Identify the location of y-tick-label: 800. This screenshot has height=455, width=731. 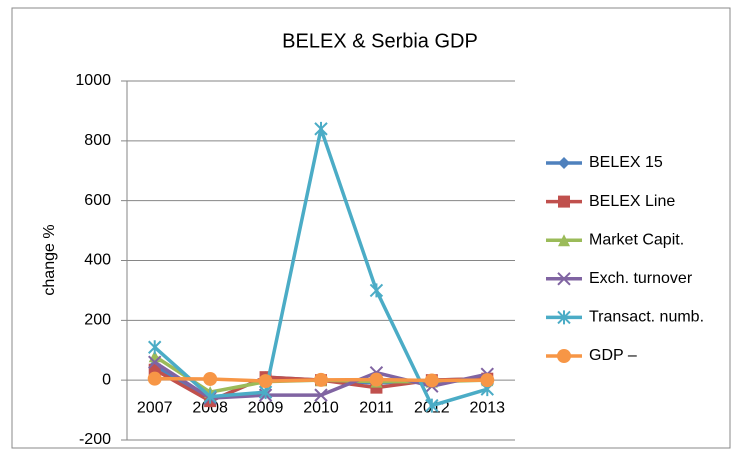
(97, 140).